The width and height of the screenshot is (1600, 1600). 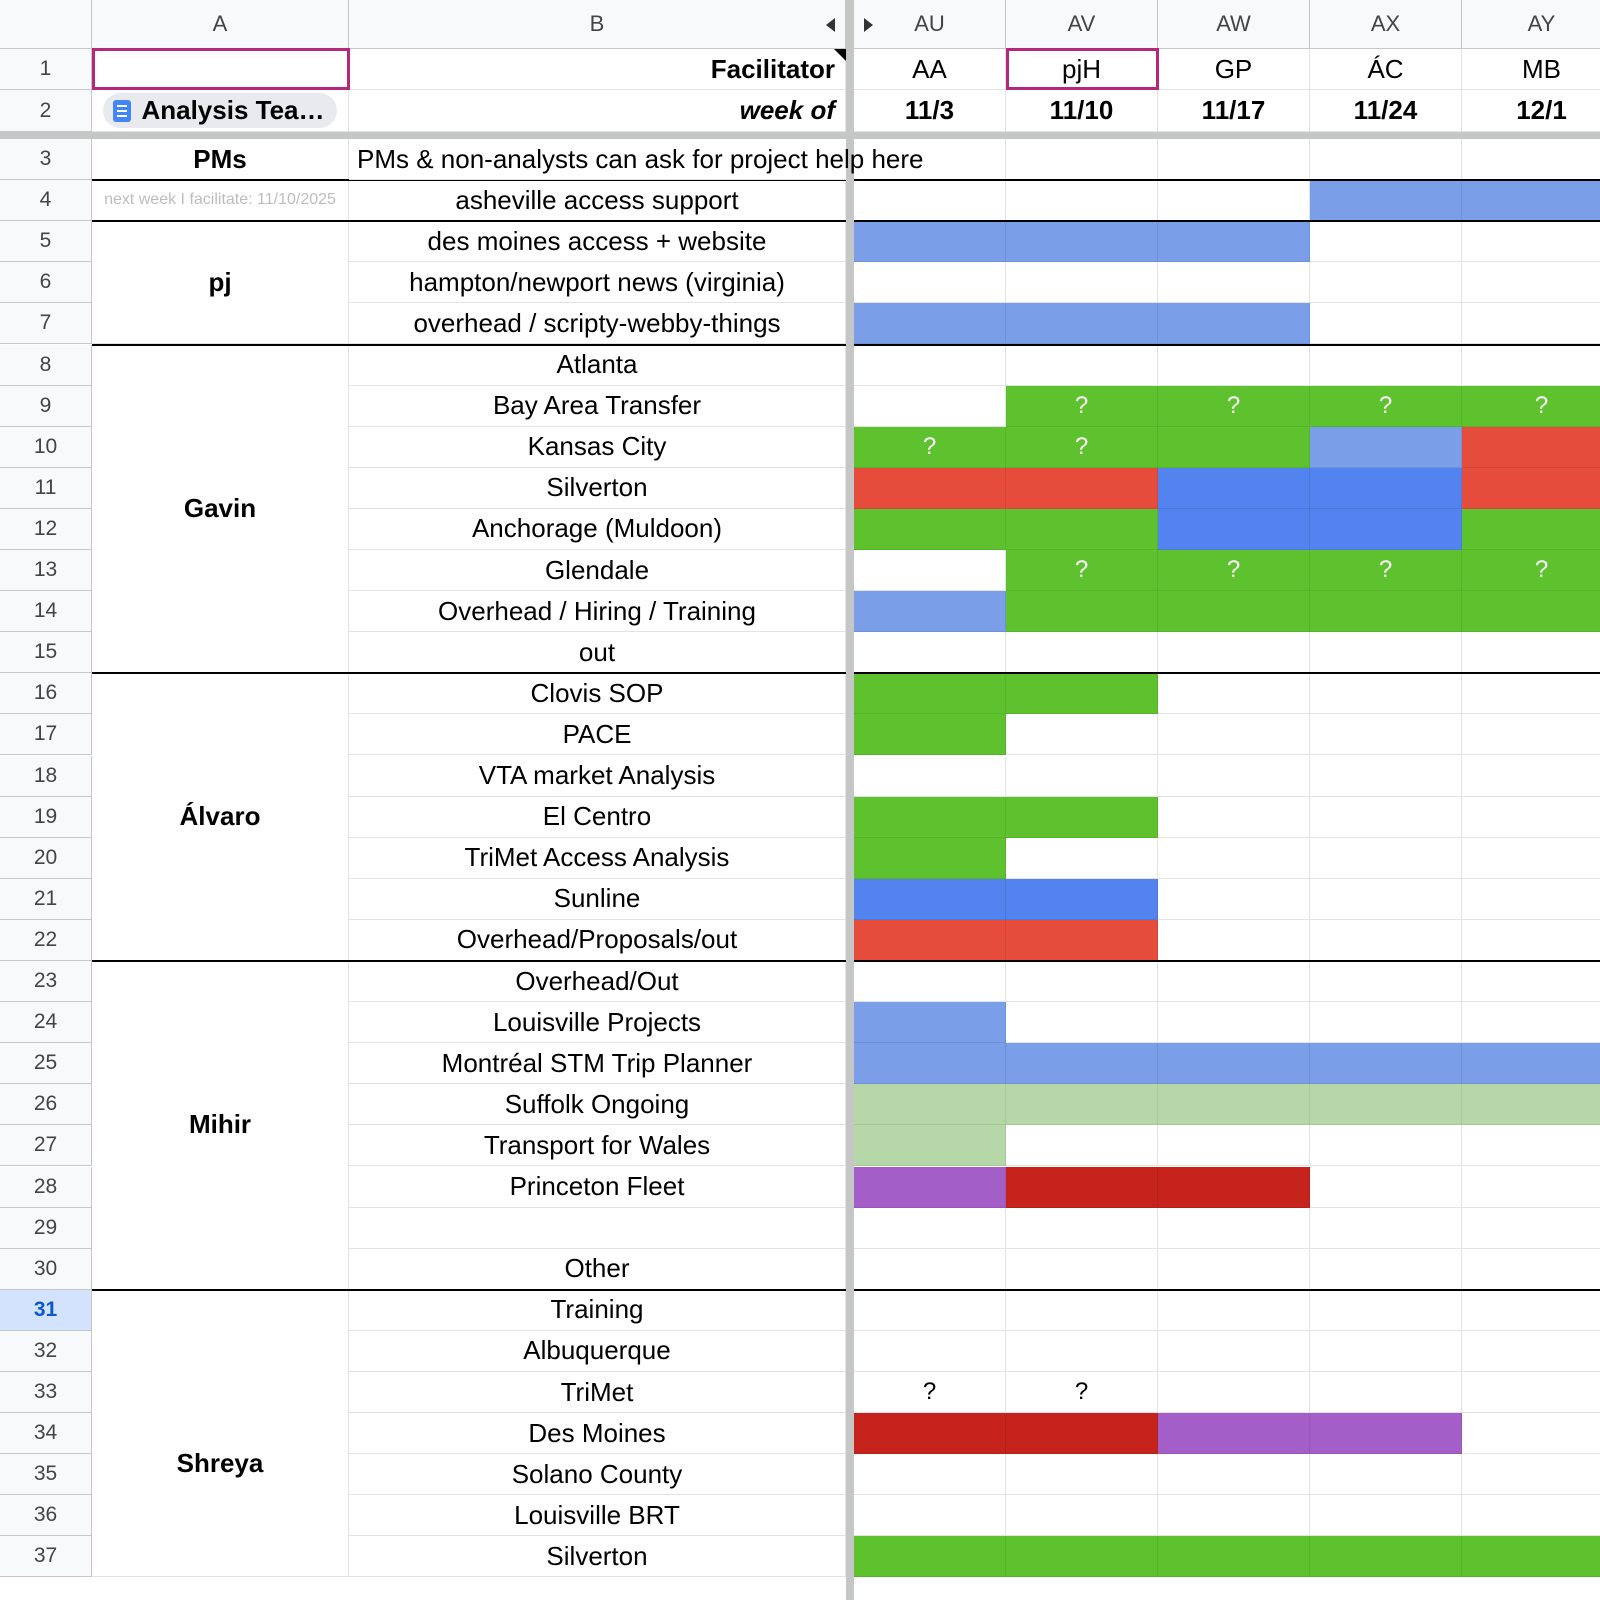 What do you see at coordinates (597, 1105) in the screenshot?
I see `project-name: Suffolk Ongoing` at bounding box center [597, 1105].